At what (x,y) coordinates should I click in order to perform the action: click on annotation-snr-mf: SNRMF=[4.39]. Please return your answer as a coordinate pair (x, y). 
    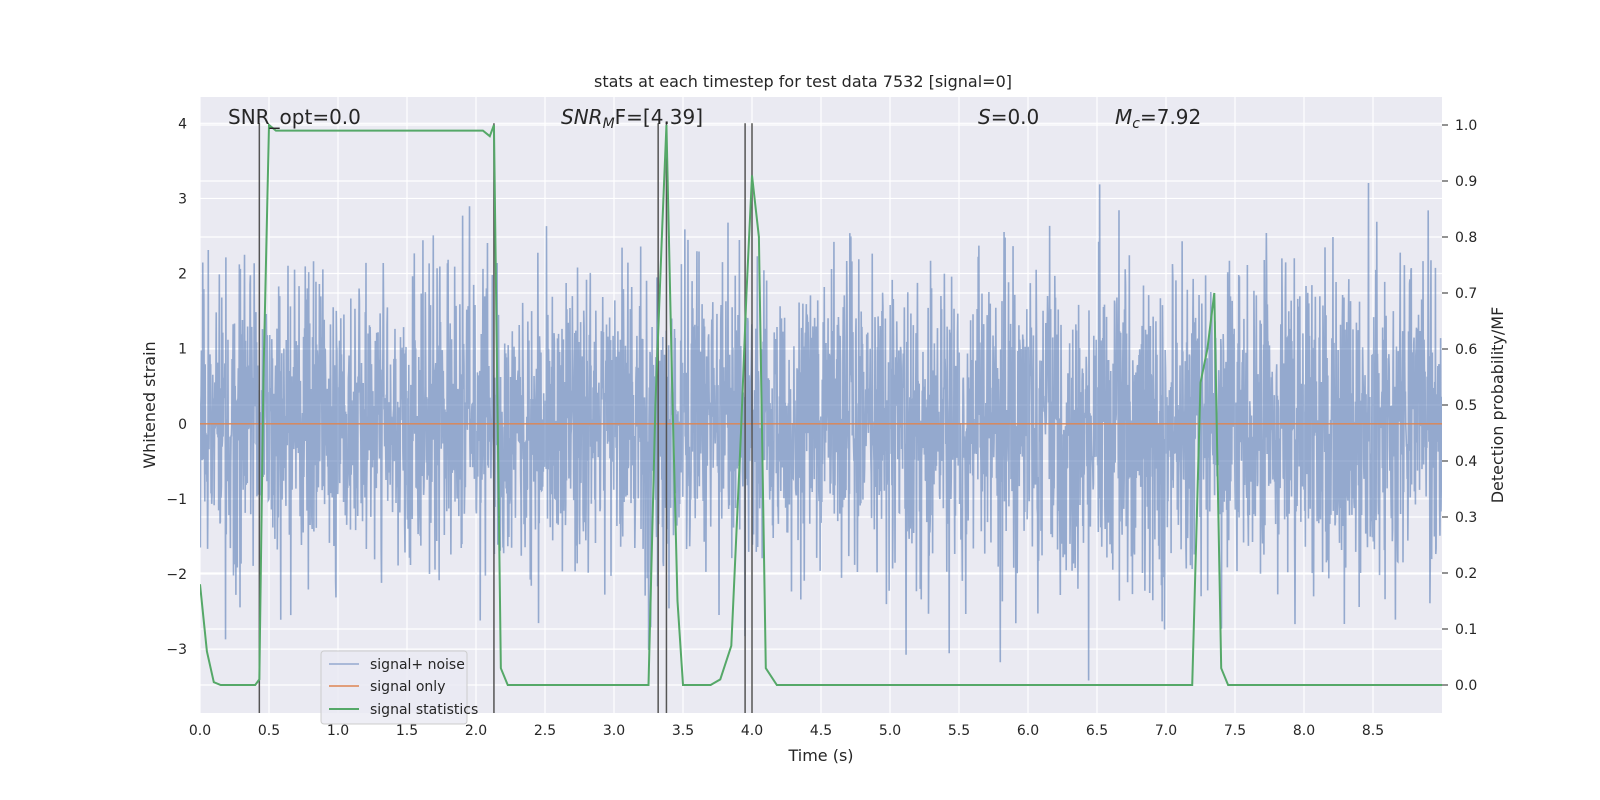
    Looking at the image, I should click on (632, 118).